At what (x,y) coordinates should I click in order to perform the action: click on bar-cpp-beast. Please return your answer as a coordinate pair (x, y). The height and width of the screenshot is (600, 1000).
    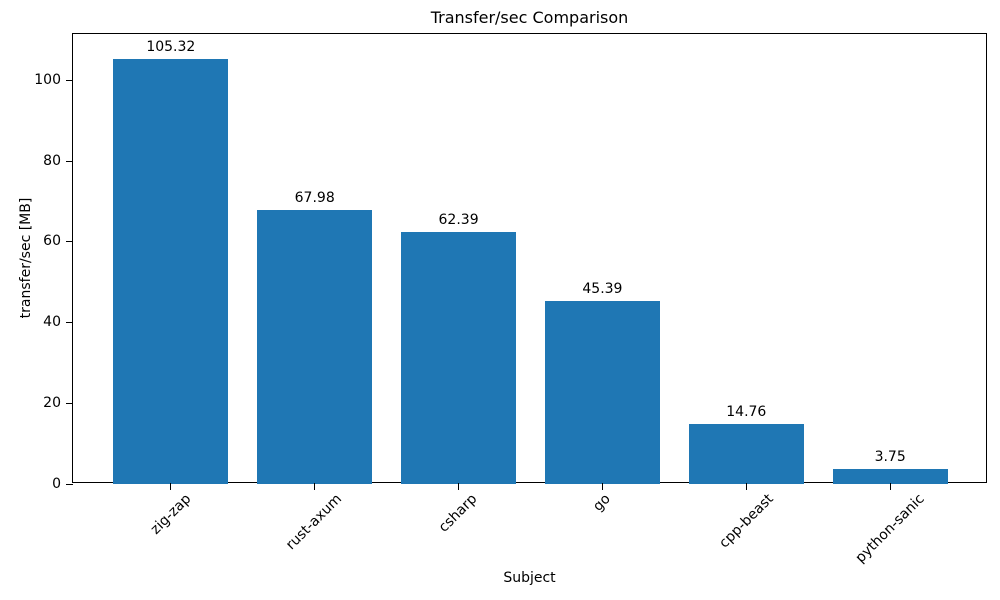
    Looking at the image, I should click on (746, 454).